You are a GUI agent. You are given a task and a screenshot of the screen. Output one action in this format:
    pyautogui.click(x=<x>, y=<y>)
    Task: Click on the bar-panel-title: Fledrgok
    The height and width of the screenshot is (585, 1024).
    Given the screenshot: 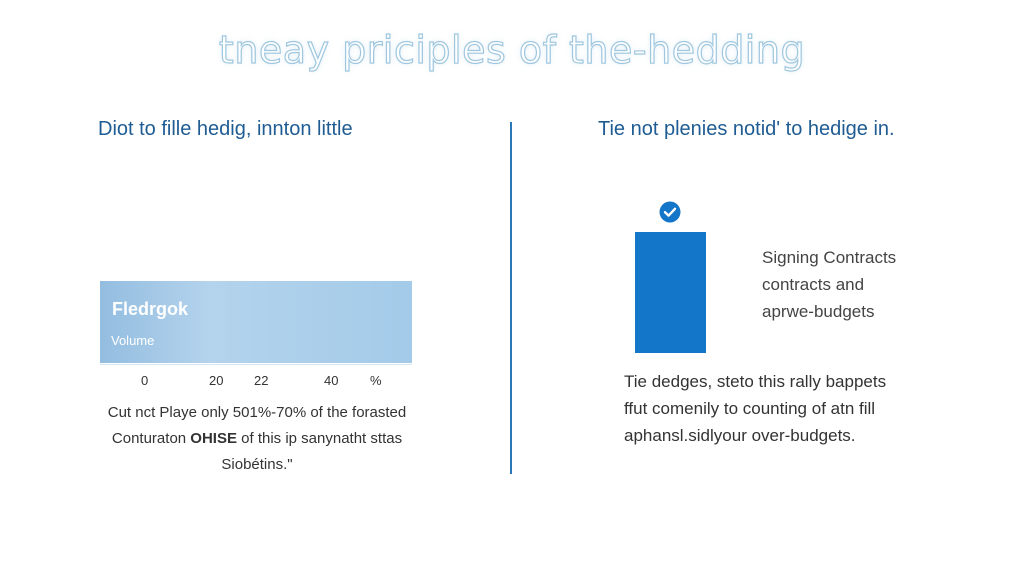 What is the action you would take?
    pyautogui.click(x=150, y=309)
    